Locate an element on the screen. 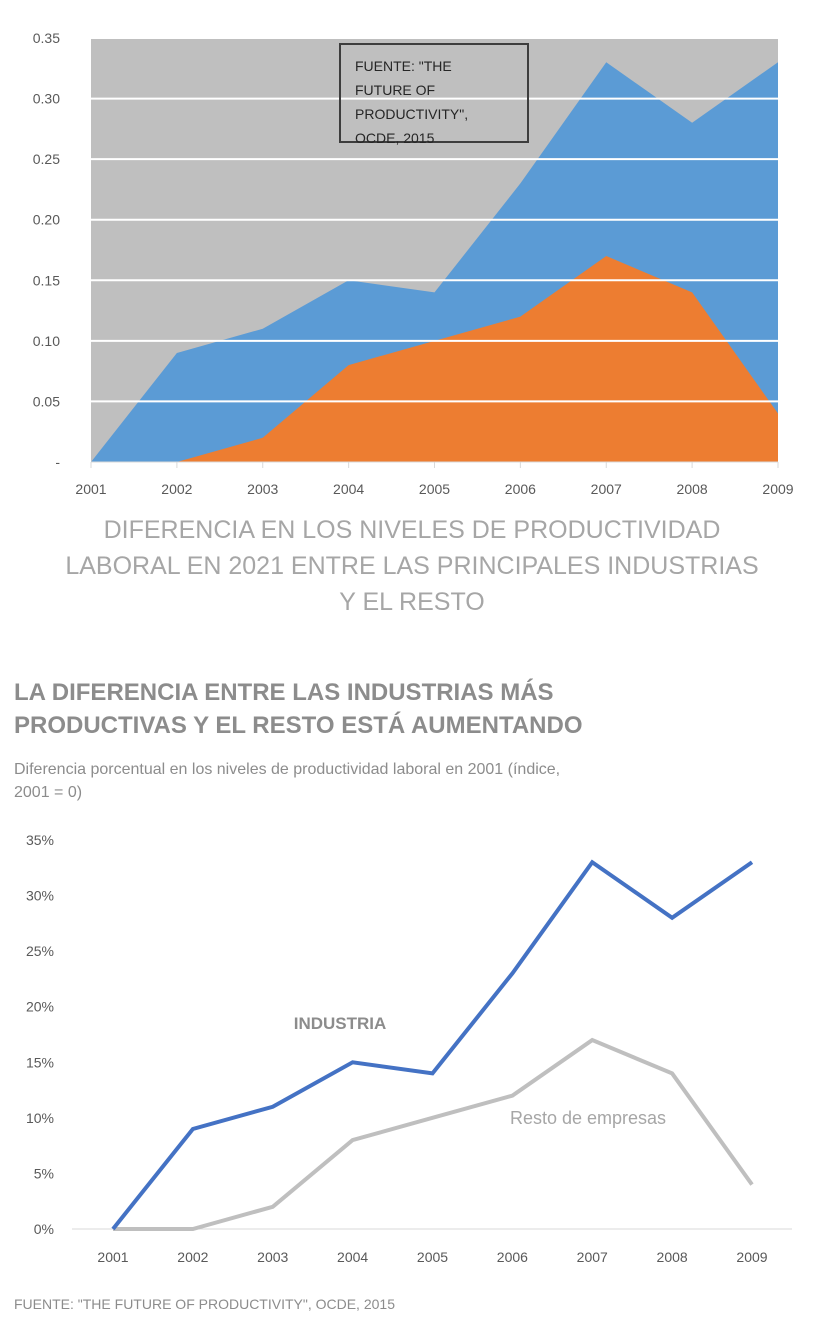  y-tick-label: 15% is located at coordinates (40, 1062).